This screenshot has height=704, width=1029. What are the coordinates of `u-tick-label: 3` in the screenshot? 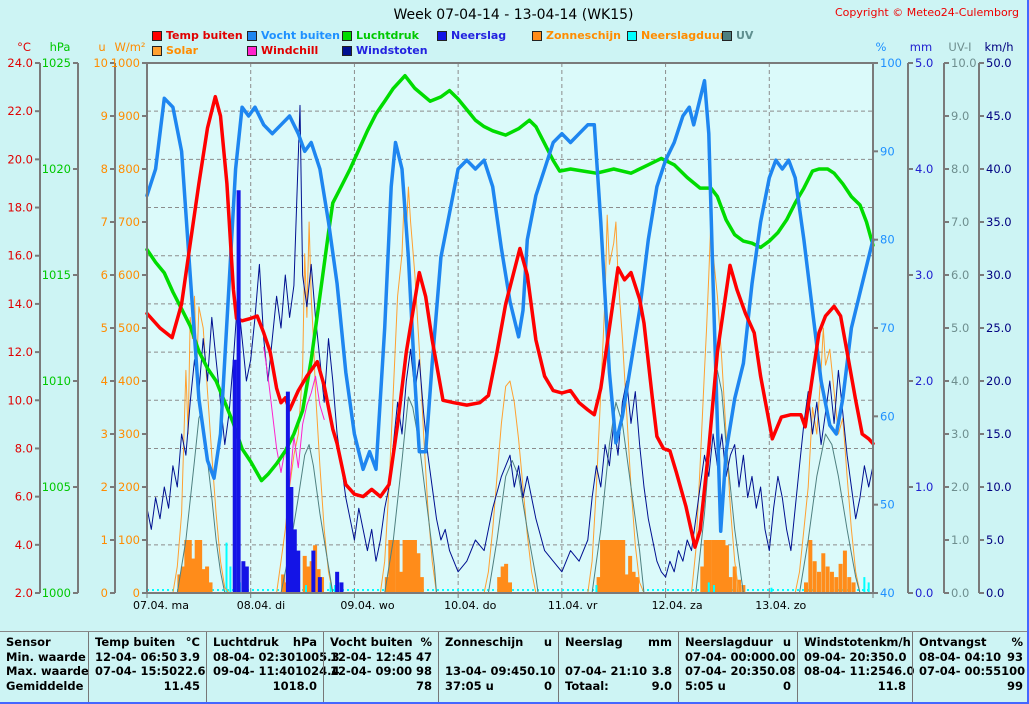 It's located at (104, 434).